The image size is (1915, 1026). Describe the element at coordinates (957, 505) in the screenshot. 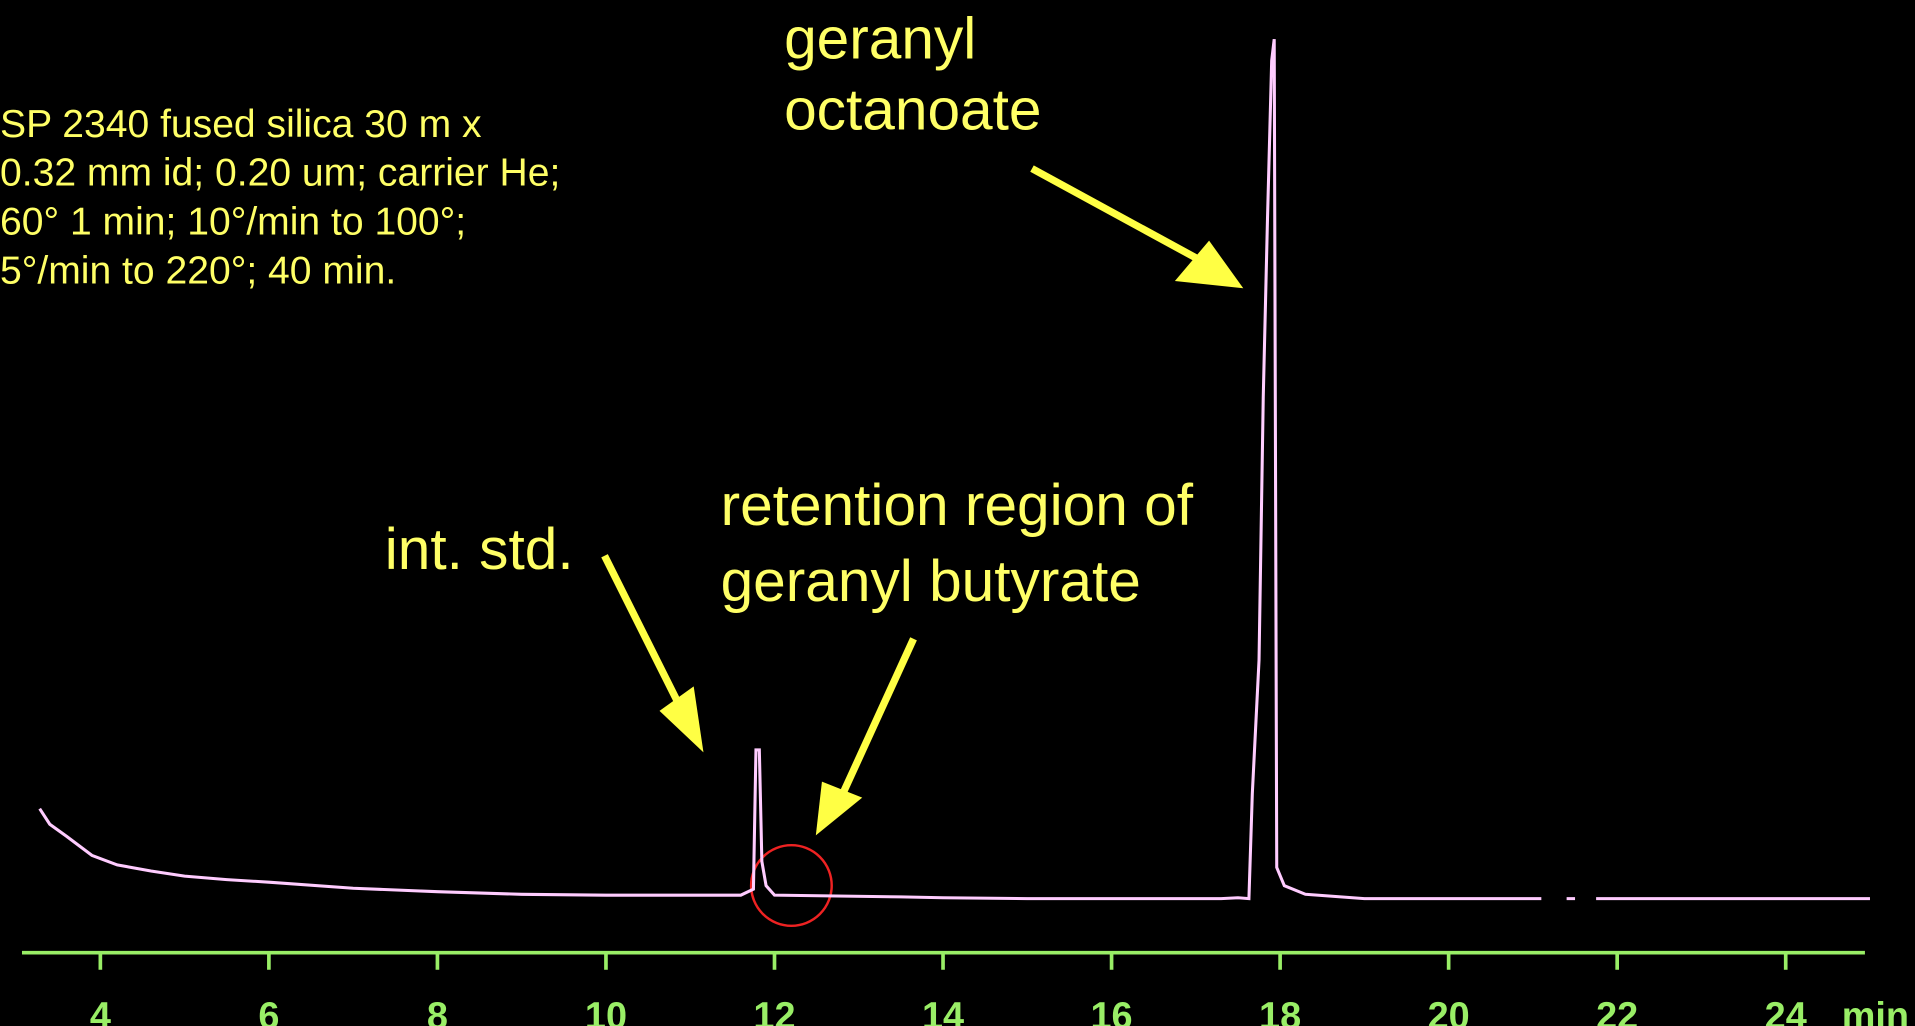

I see `annotation: retention region of` at that location.